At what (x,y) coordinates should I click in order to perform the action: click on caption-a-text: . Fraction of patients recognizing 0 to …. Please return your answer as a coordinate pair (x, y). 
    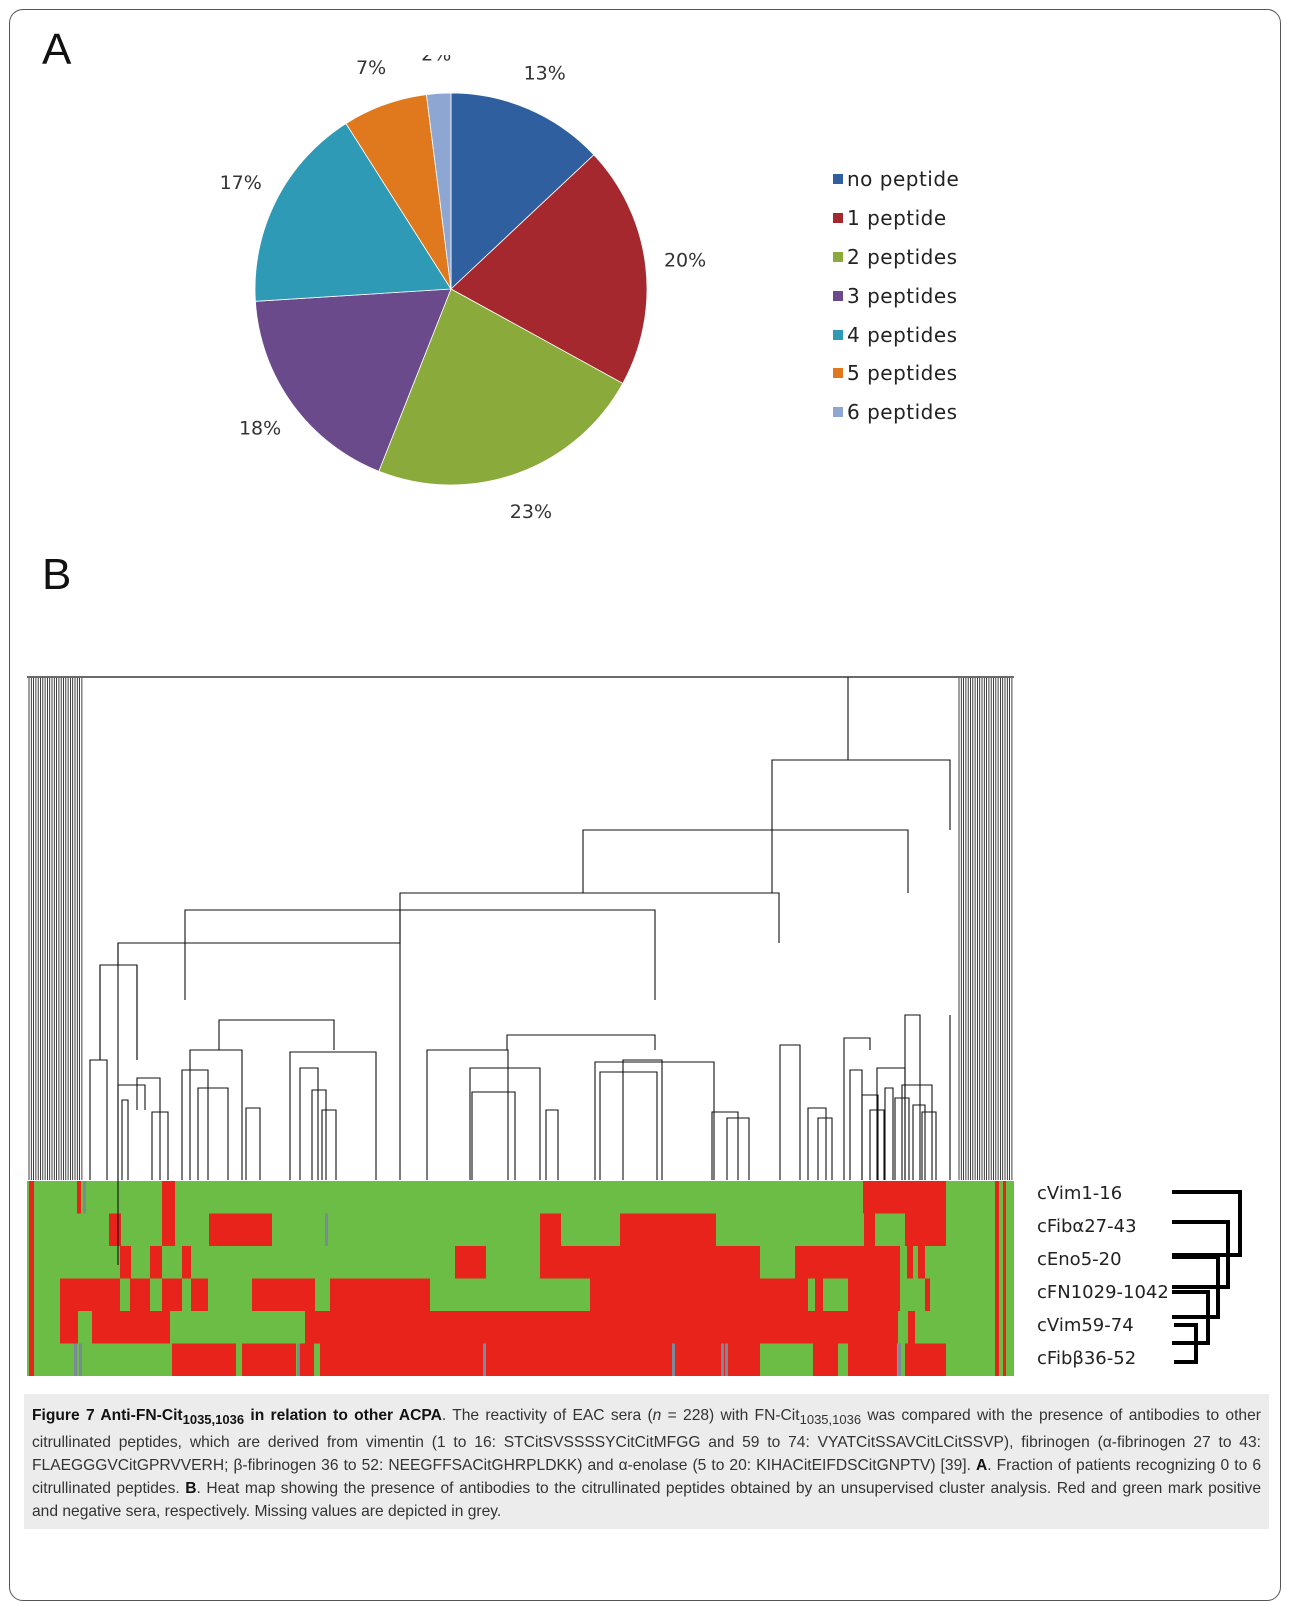
    Looking at the image, I should click on (646, 1477).